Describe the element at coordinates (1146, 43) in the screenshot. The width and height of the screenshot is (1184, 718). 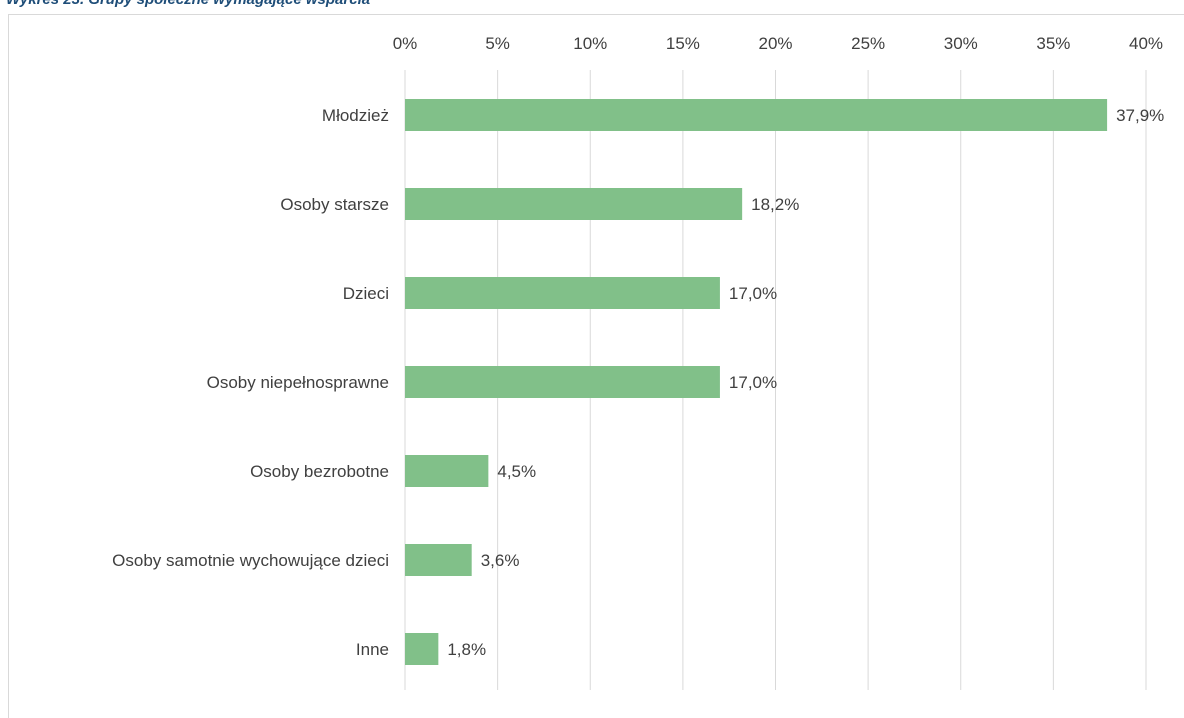
I see `x-tick-label: 40%` at that location.